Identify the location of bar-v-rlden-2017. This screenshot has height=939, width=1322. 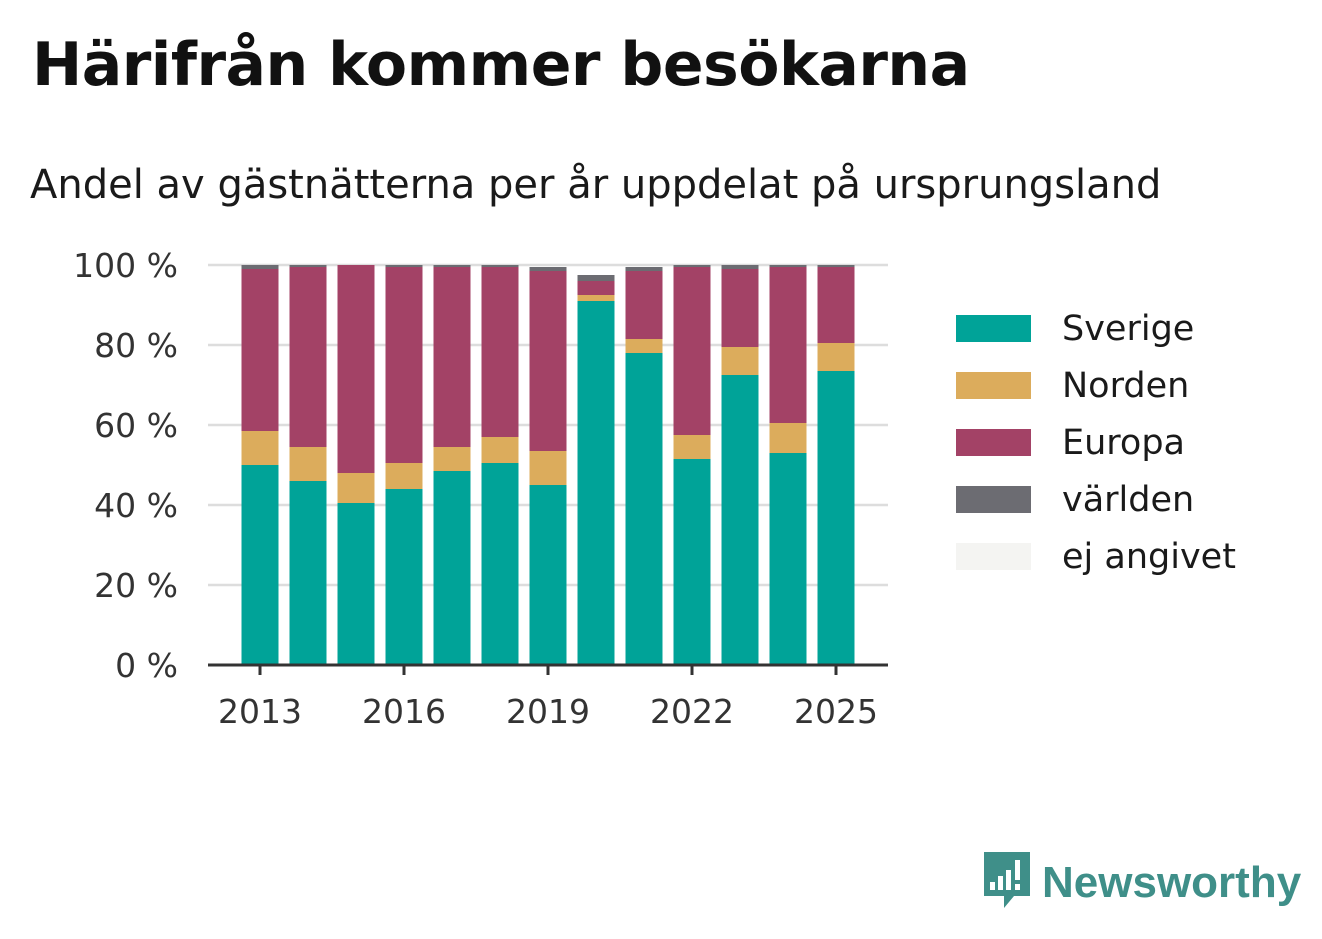
(452, 266).